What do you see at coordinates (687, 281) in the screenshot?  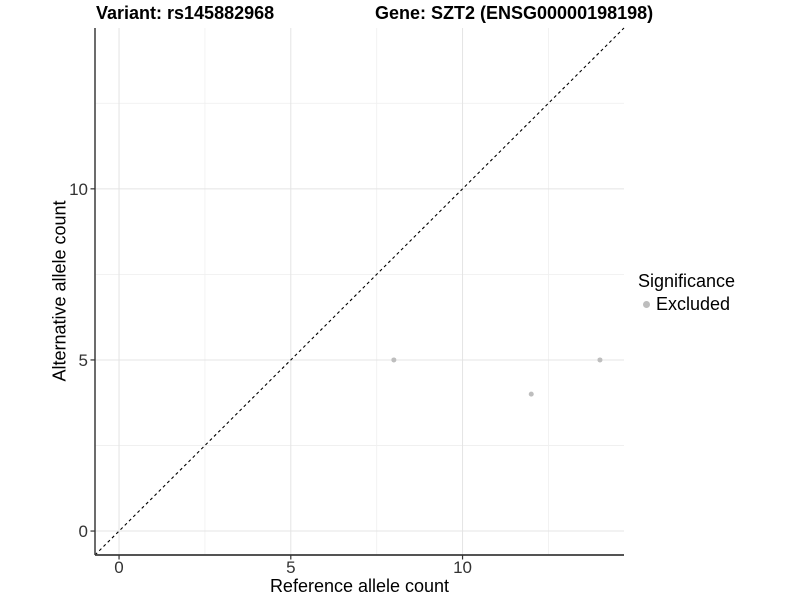 I see `legend-title: Significance` at bounding box center [687, 281].